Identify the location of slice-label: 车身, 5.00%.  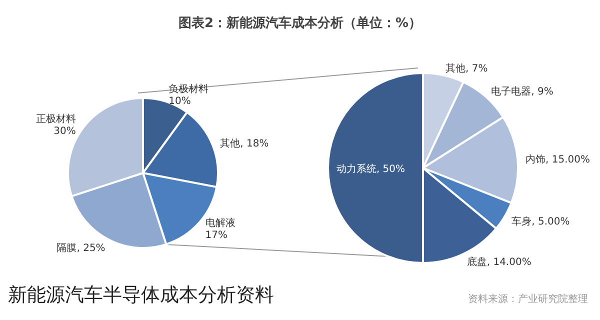
(541, 221).